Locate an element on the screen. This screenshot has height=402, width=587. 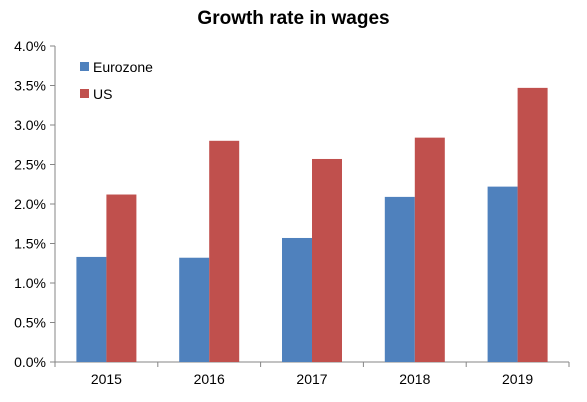
x-tick-label: 2019 is located at coordinates (517, 379).